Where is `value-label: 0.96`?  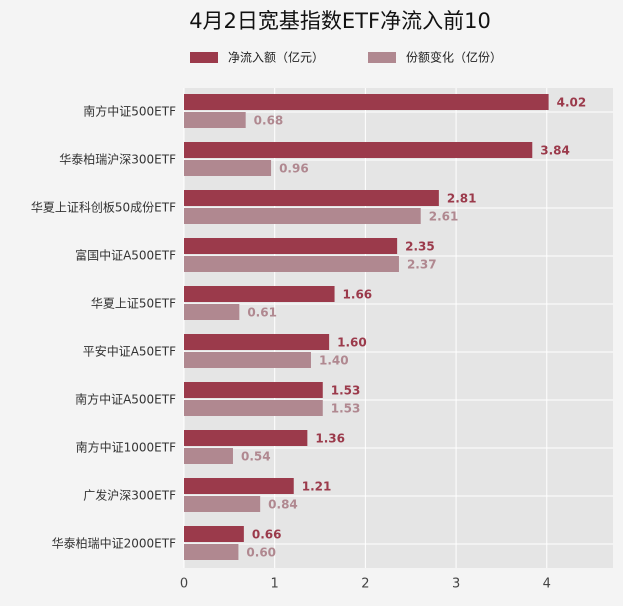
value-label: 0.96 is located at coordinates (294, 169).